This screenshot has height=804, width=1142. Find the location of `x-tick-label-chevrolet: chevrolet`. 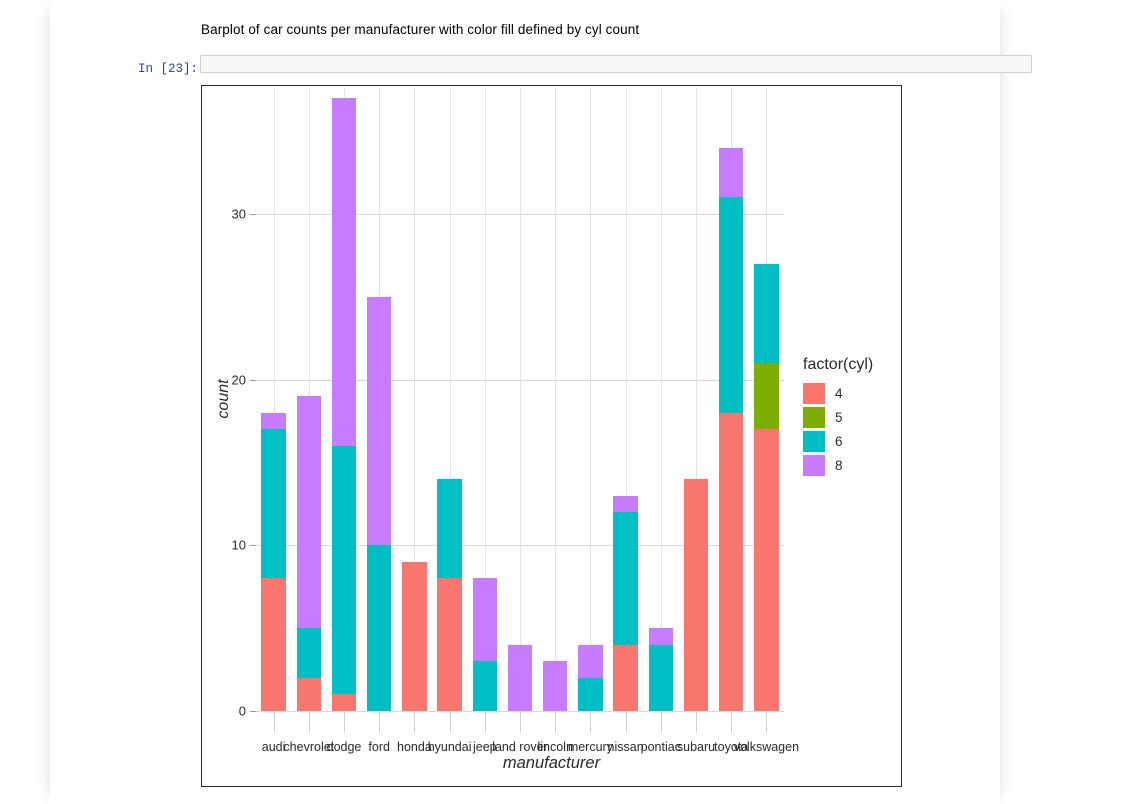

x-tick-label-chevrolet: chevrolet is located at coordinates (309, 747).